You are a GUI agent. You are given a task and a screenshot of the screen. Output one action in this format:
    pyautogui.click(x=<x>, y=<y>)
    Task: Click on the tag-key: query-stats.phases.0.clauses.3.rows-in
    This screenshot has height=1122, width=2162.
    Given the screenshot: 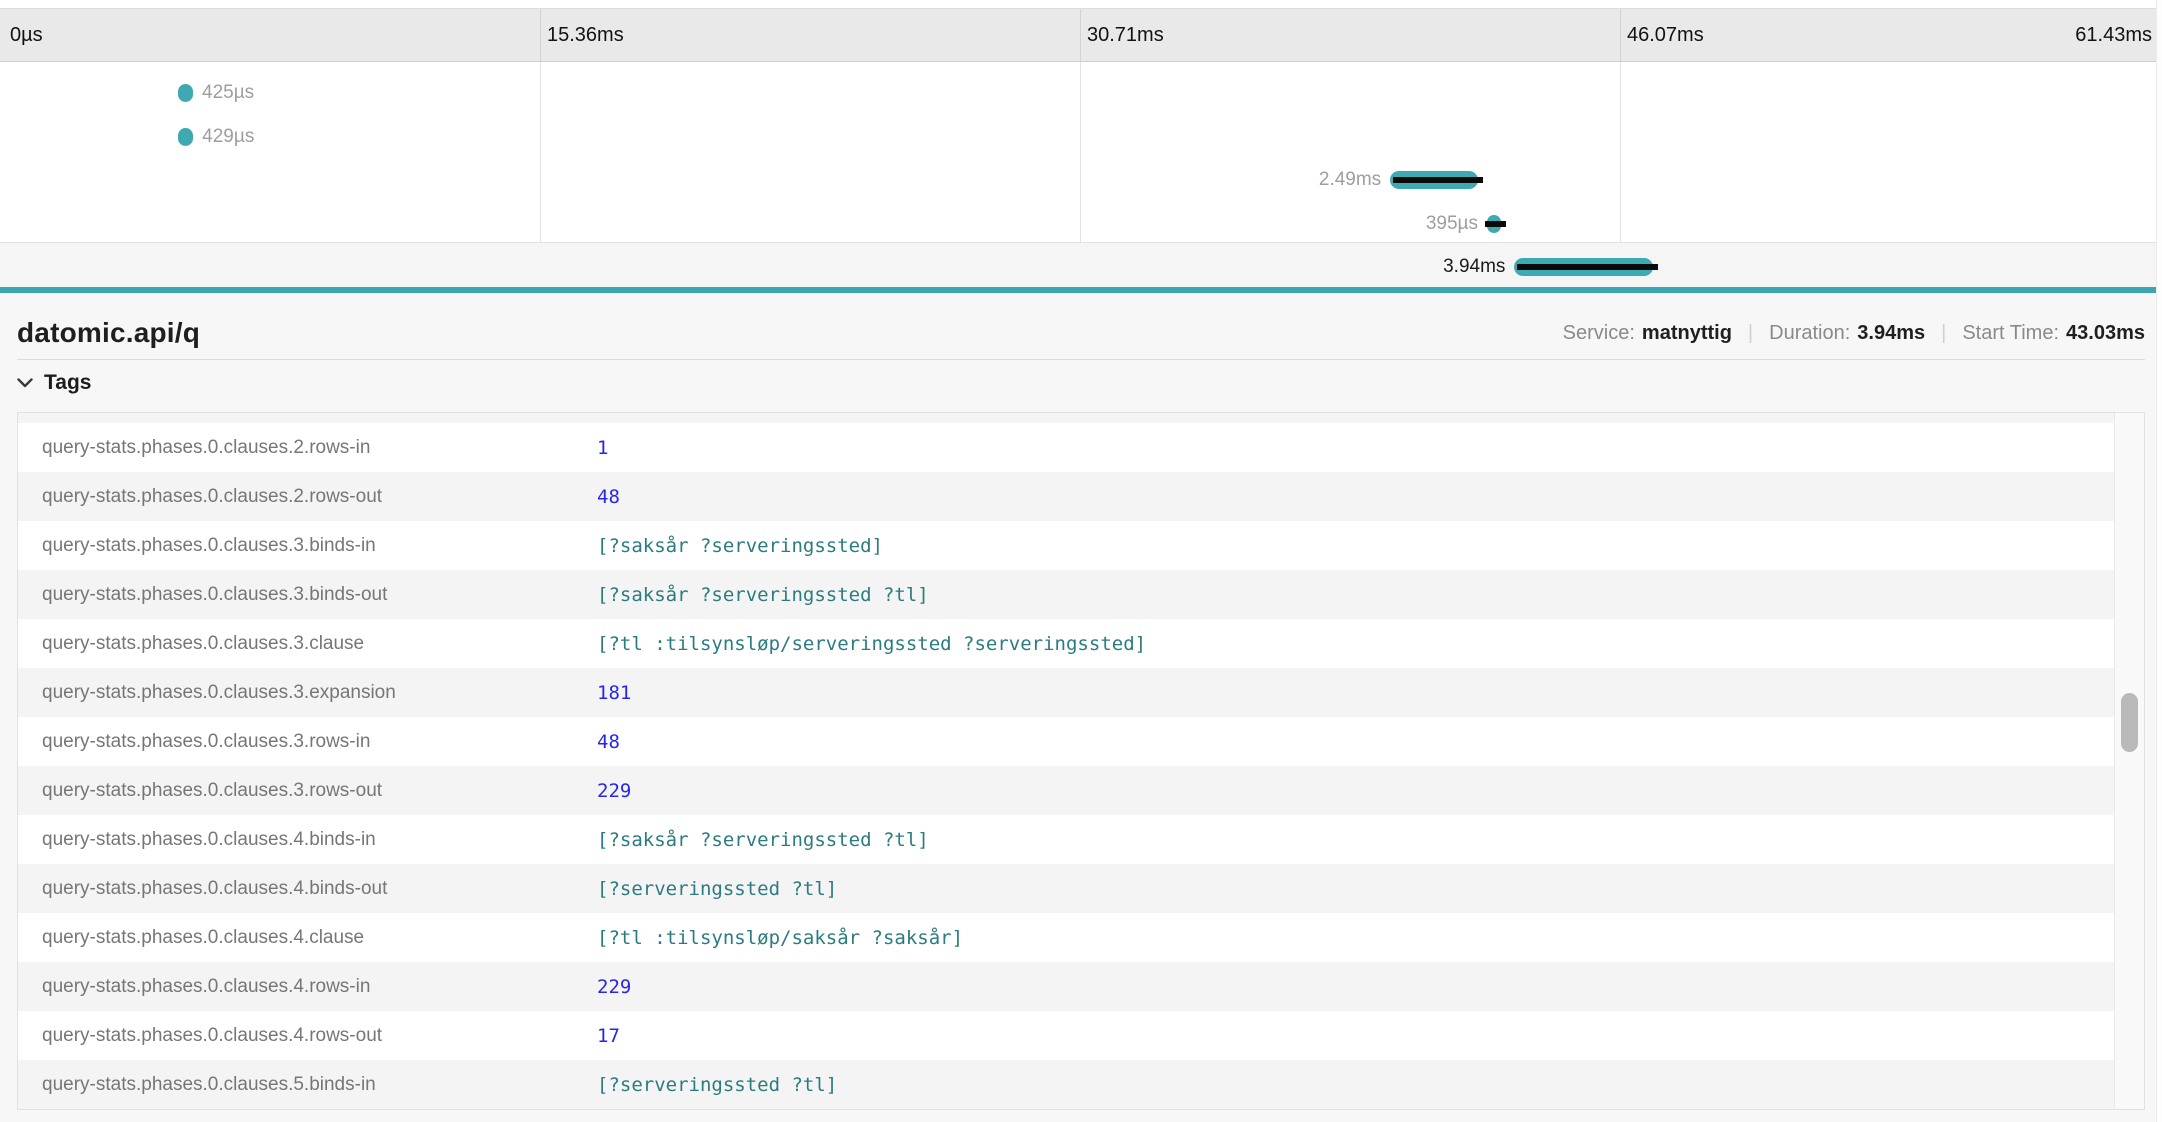 What is the action you would take?
    pyautogui.click(x=206, y=741)
    